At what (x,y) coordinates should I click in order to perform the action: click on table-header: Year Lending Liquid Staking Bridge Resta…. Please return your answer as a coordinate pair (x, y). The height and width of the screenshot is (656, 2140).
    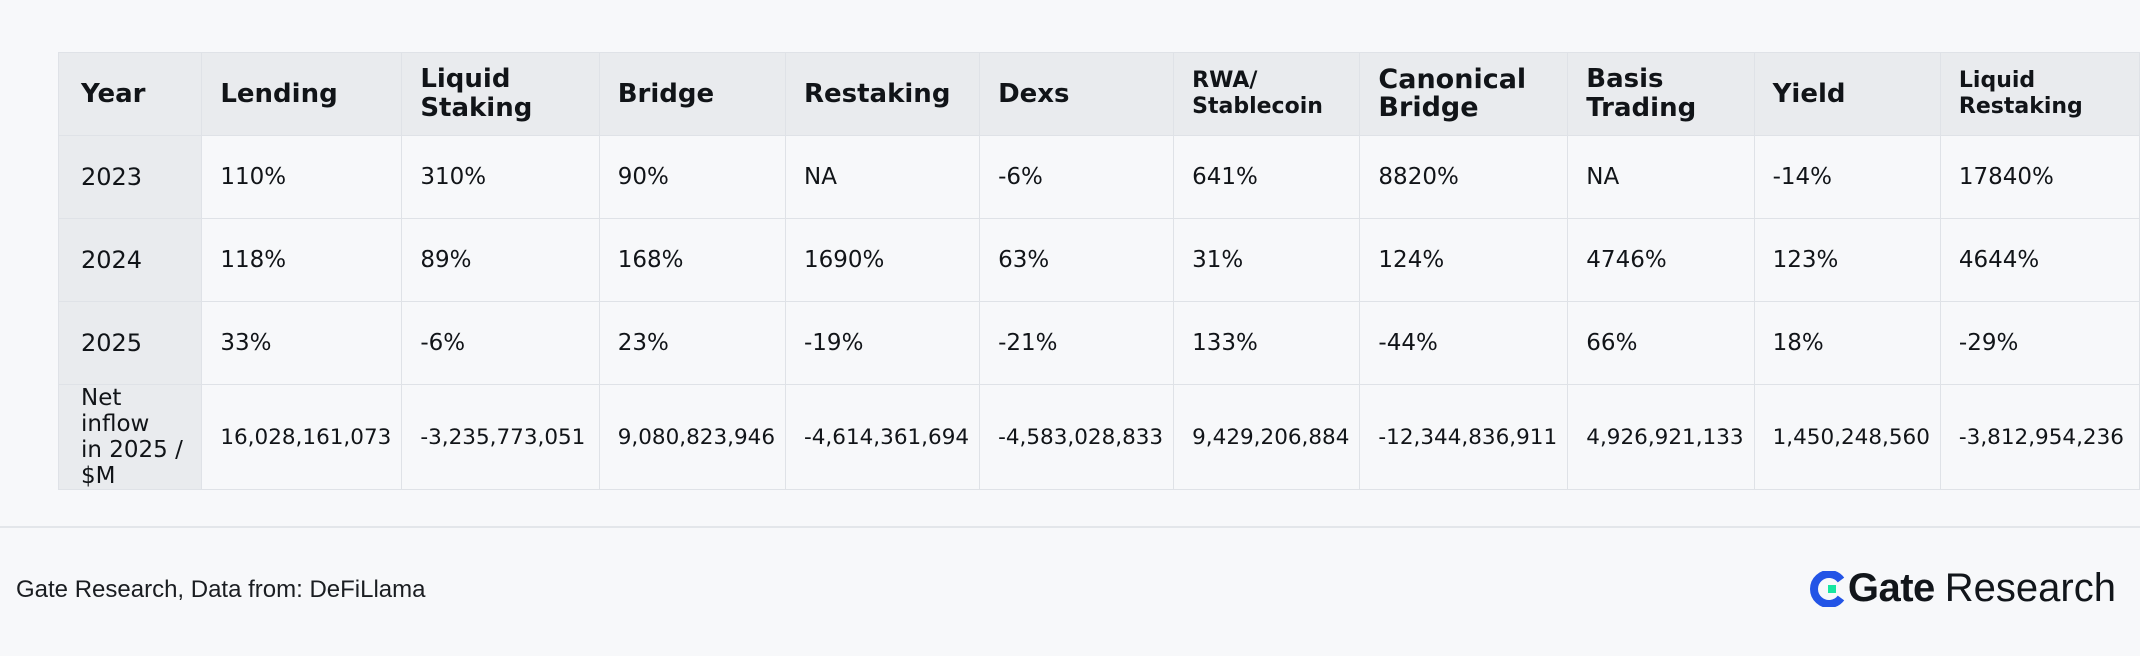
    Looking at the image, I should click on (1098, 94).